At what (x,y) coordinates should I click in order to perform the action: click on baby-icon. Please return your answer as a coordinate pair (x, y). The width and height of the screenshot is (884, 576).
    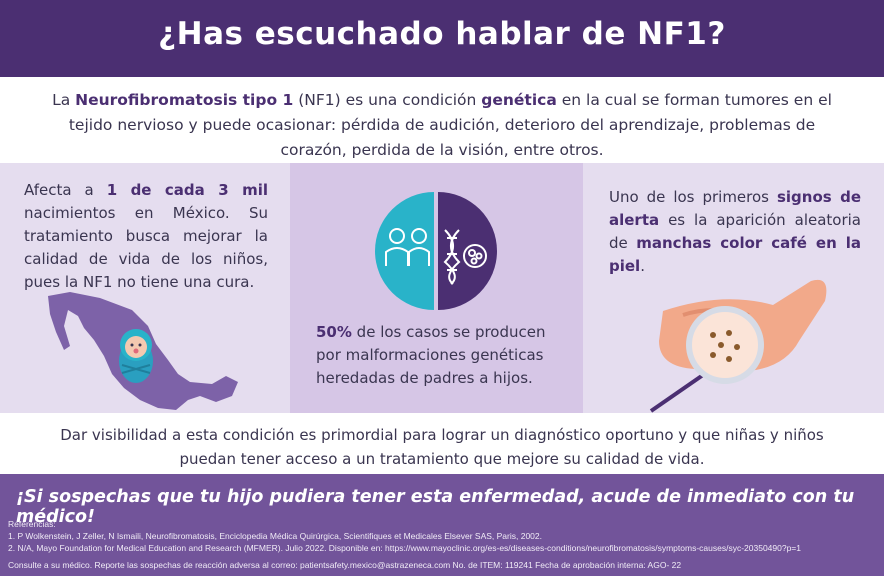
    Looking at the image, I should click on (136, 356).